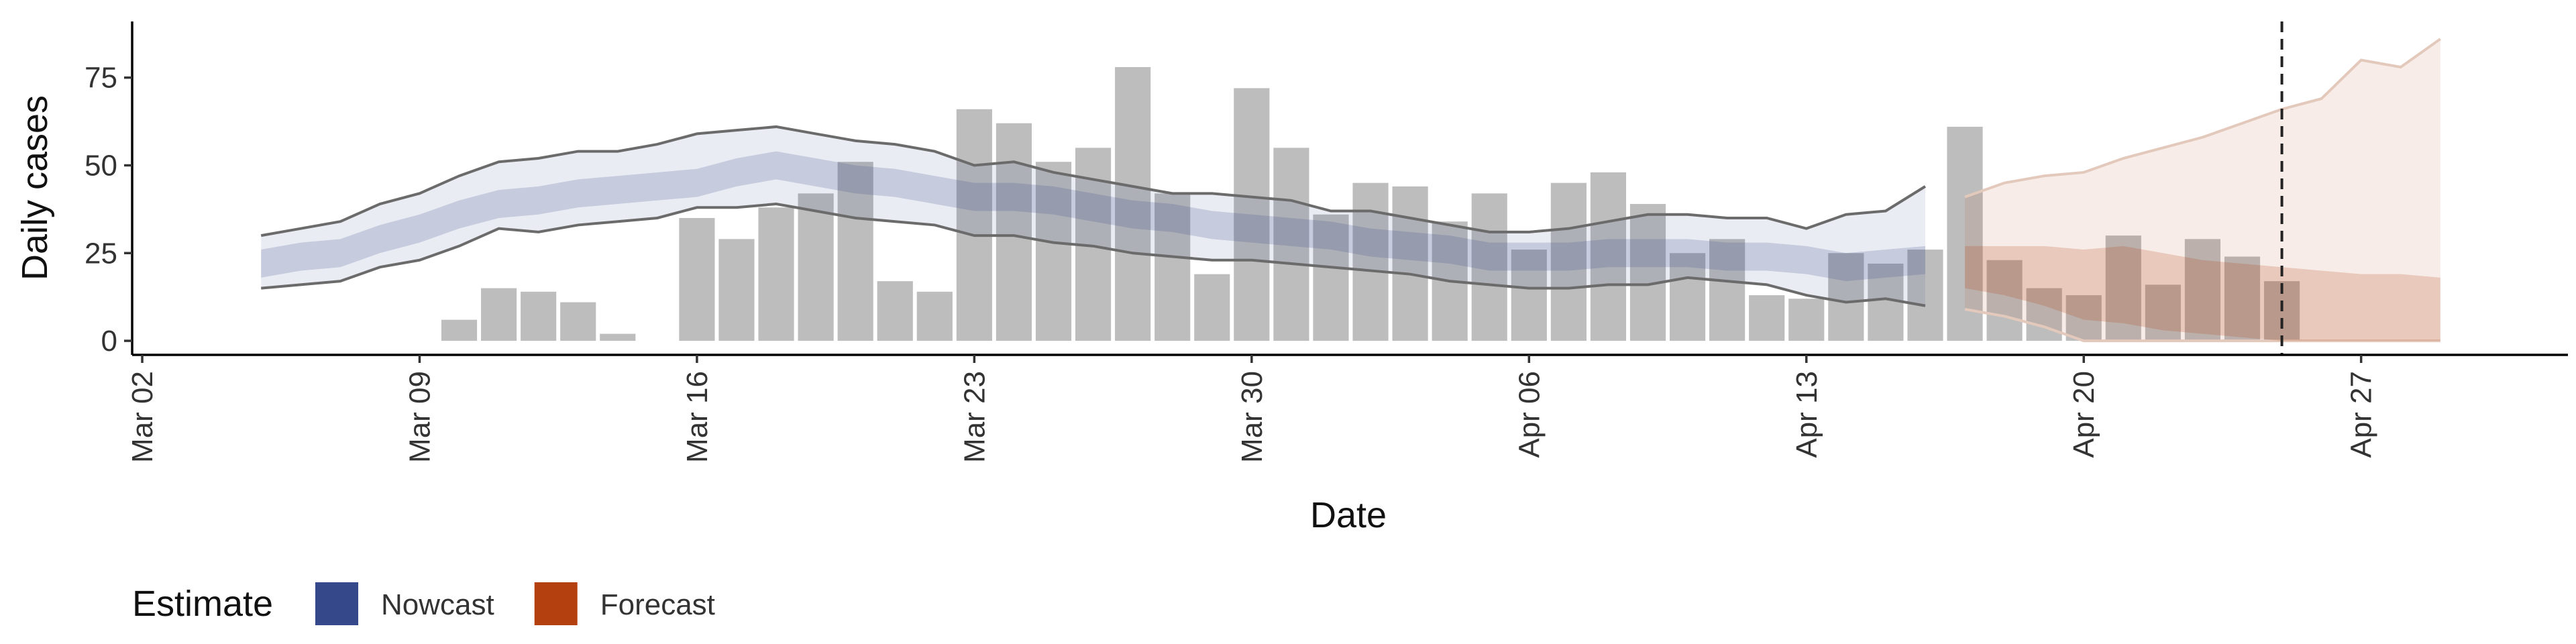 The image size is (2576, 644). I want to click on legend-label: Forecast, so click(657, 604).